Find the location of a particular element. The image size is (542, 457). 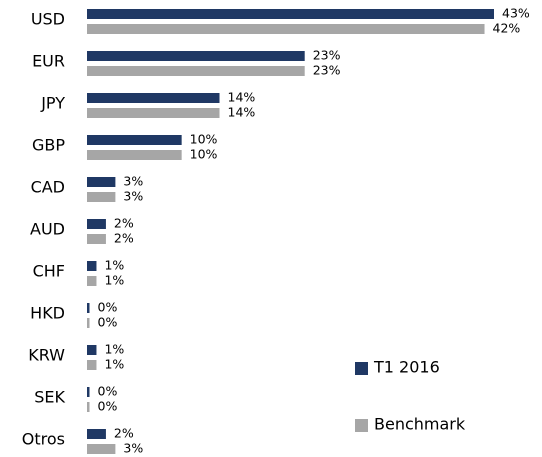

category-label: KRW is located at coordinates (46, 355).